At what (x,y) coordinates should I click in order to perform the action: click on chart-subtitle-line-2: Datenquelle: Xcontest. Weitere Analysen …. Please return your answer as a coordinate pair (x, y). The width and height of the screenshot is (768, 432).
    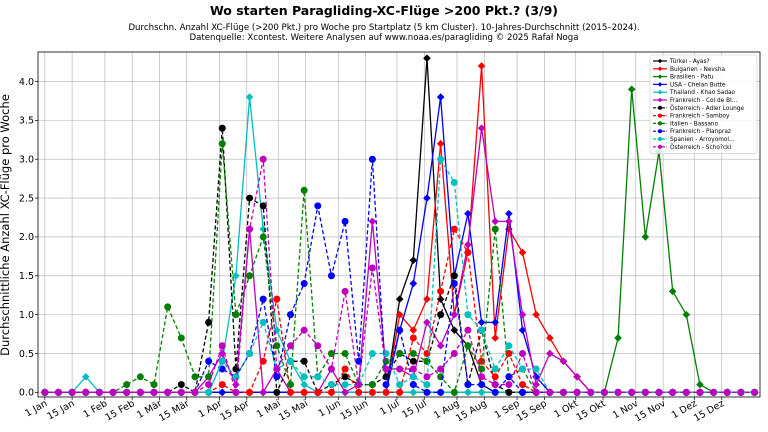
    Looking at the image, I should click on (383, 38).